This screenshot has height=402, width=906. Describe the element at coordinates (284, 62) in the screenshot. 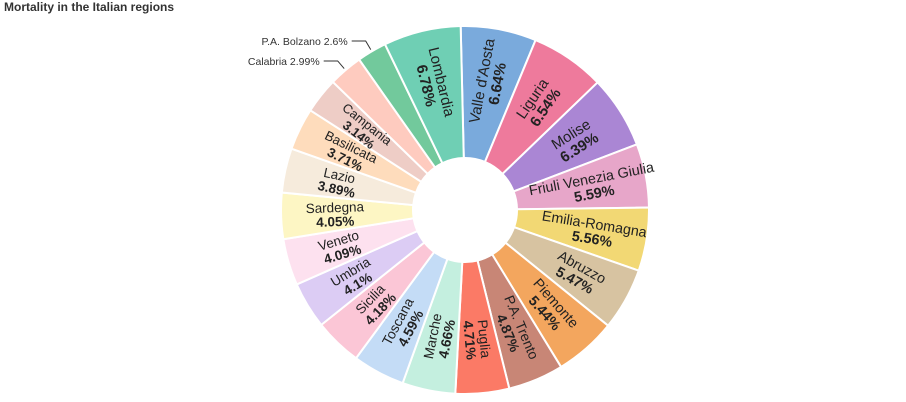

I see `callout-label-calabria: Calabria 2.99%` at that location.